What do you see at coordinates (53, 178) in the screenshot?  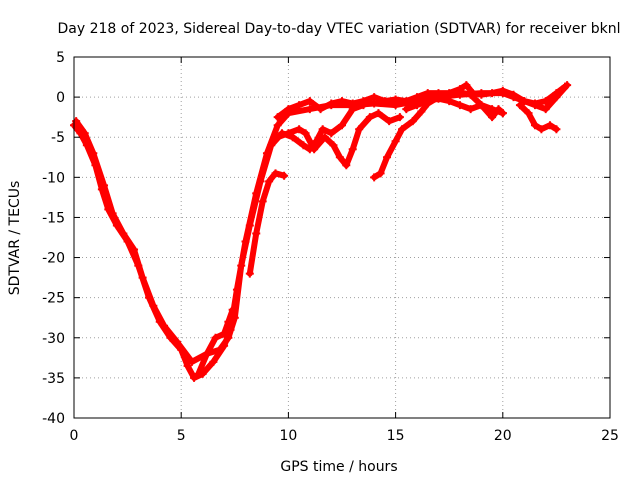 I see `y-tick-label: -10` at bounding box center [53, 178].